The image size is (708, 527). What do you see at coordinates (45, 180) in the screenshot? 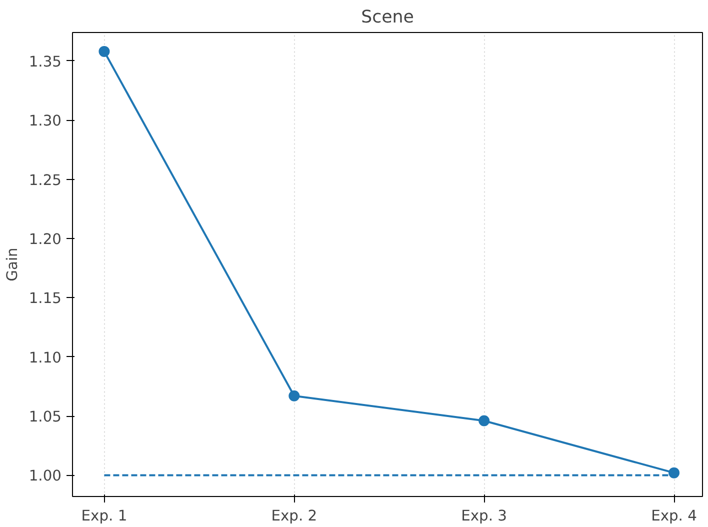
I see `y-tick-label: 1.25` at bounding box center [45, 180].